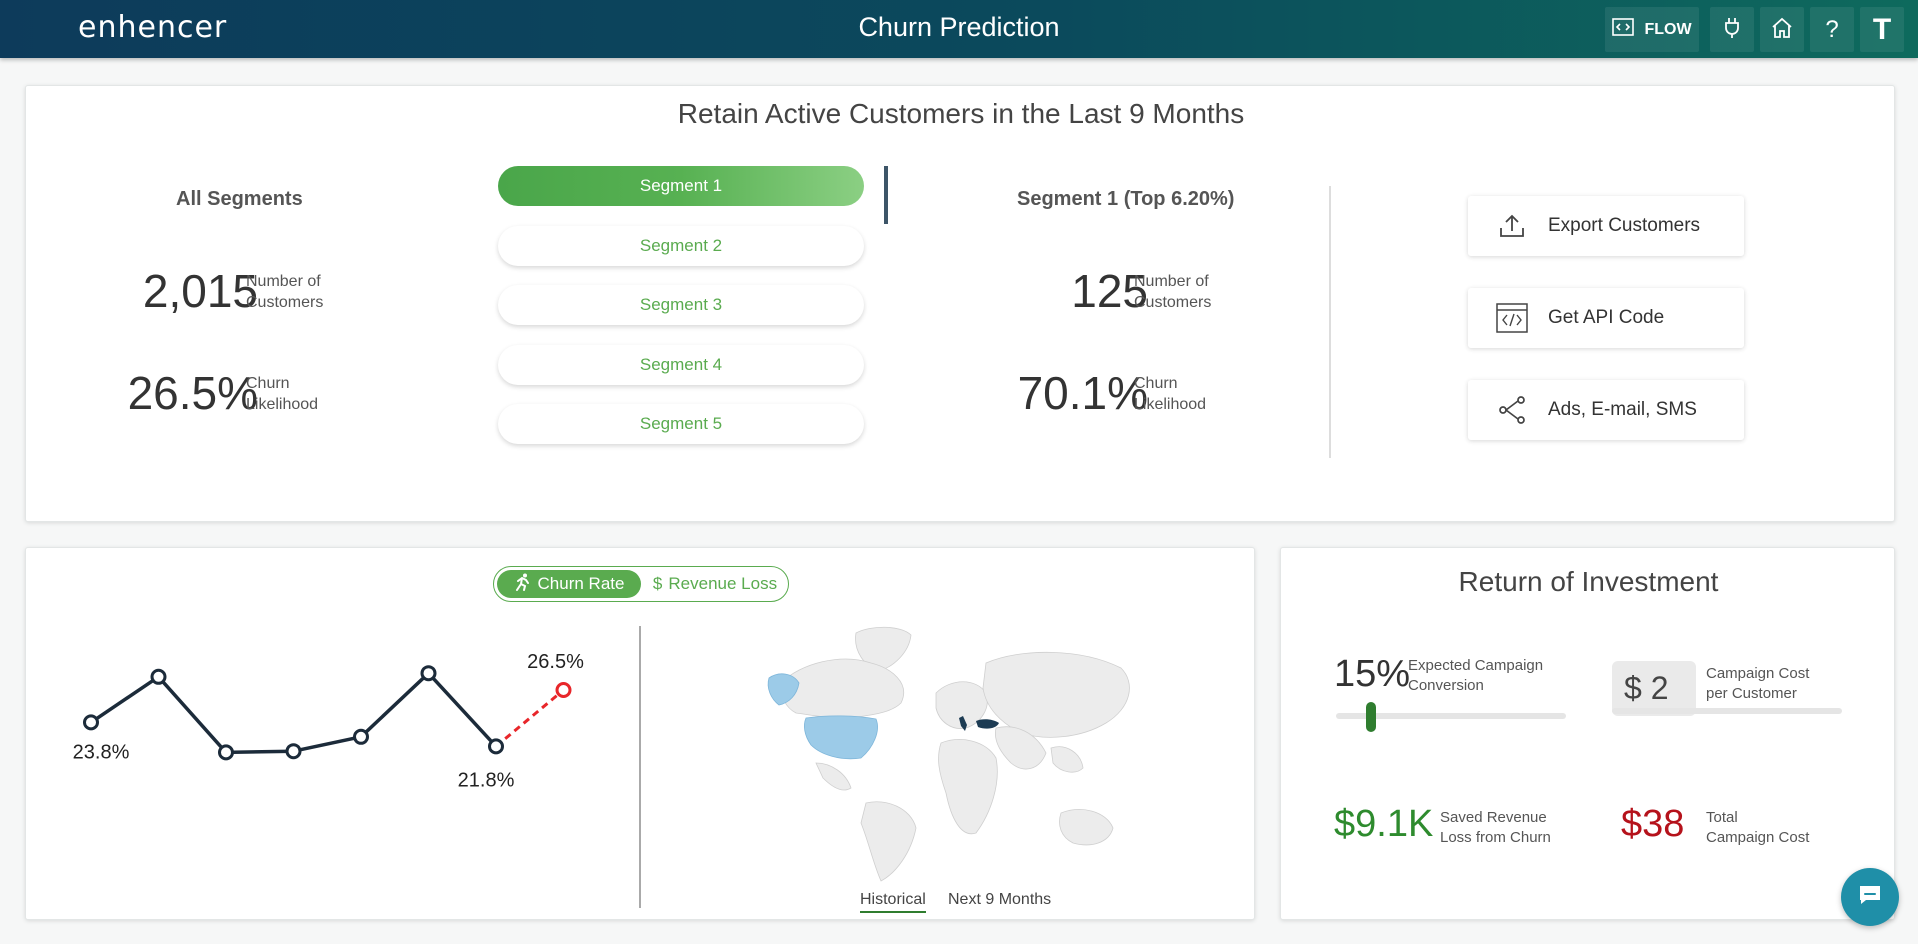 Image resolution: width=1918 pixels, height=944 pixels. What do you see at coordinates (893, 902) in the screenshot?
I see `historical-tab: Historical` at bounding box center [893, 902].